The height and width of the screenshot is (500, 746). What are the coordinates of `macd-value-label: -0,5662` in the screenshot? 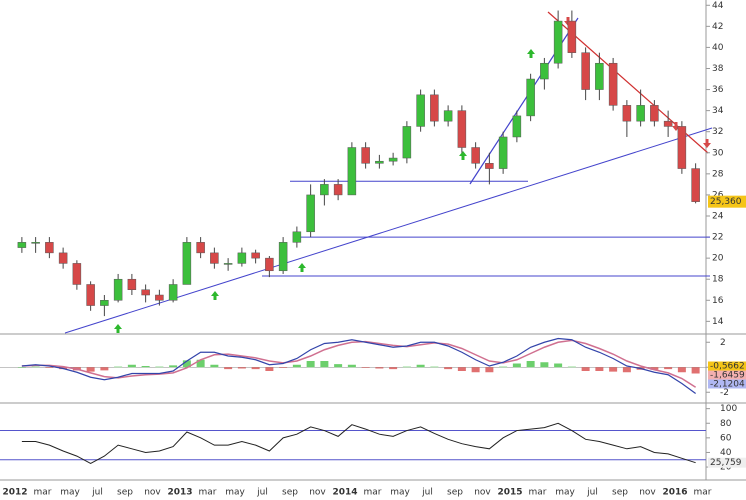 It's located at (727, 367).